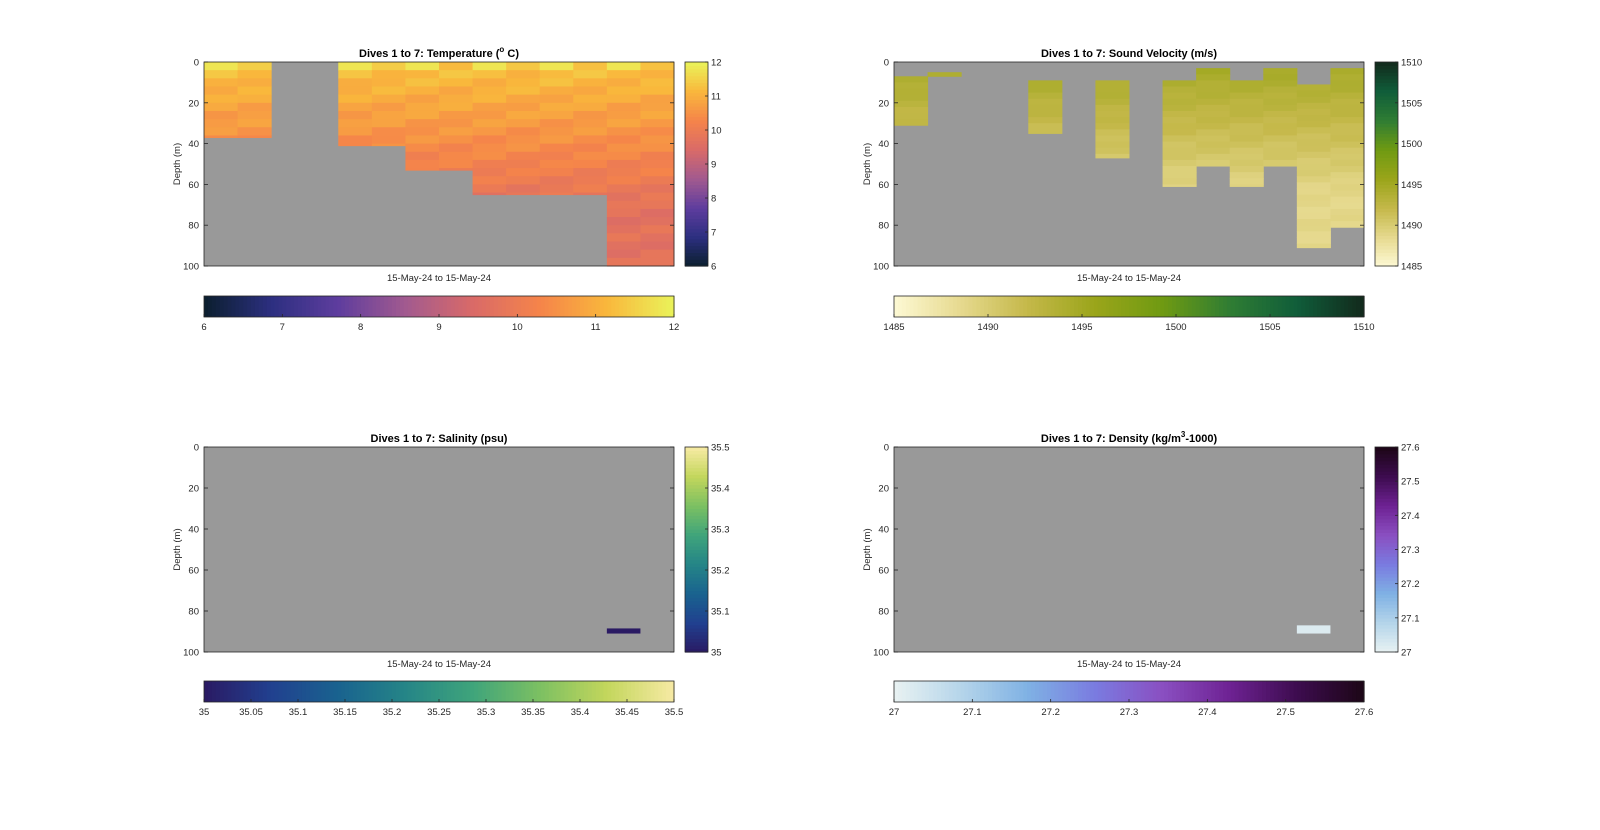 The width and height of the screenshot is (1600, 830). I want to click on colorbar-tick-label: 35.3, so click(486, 712).